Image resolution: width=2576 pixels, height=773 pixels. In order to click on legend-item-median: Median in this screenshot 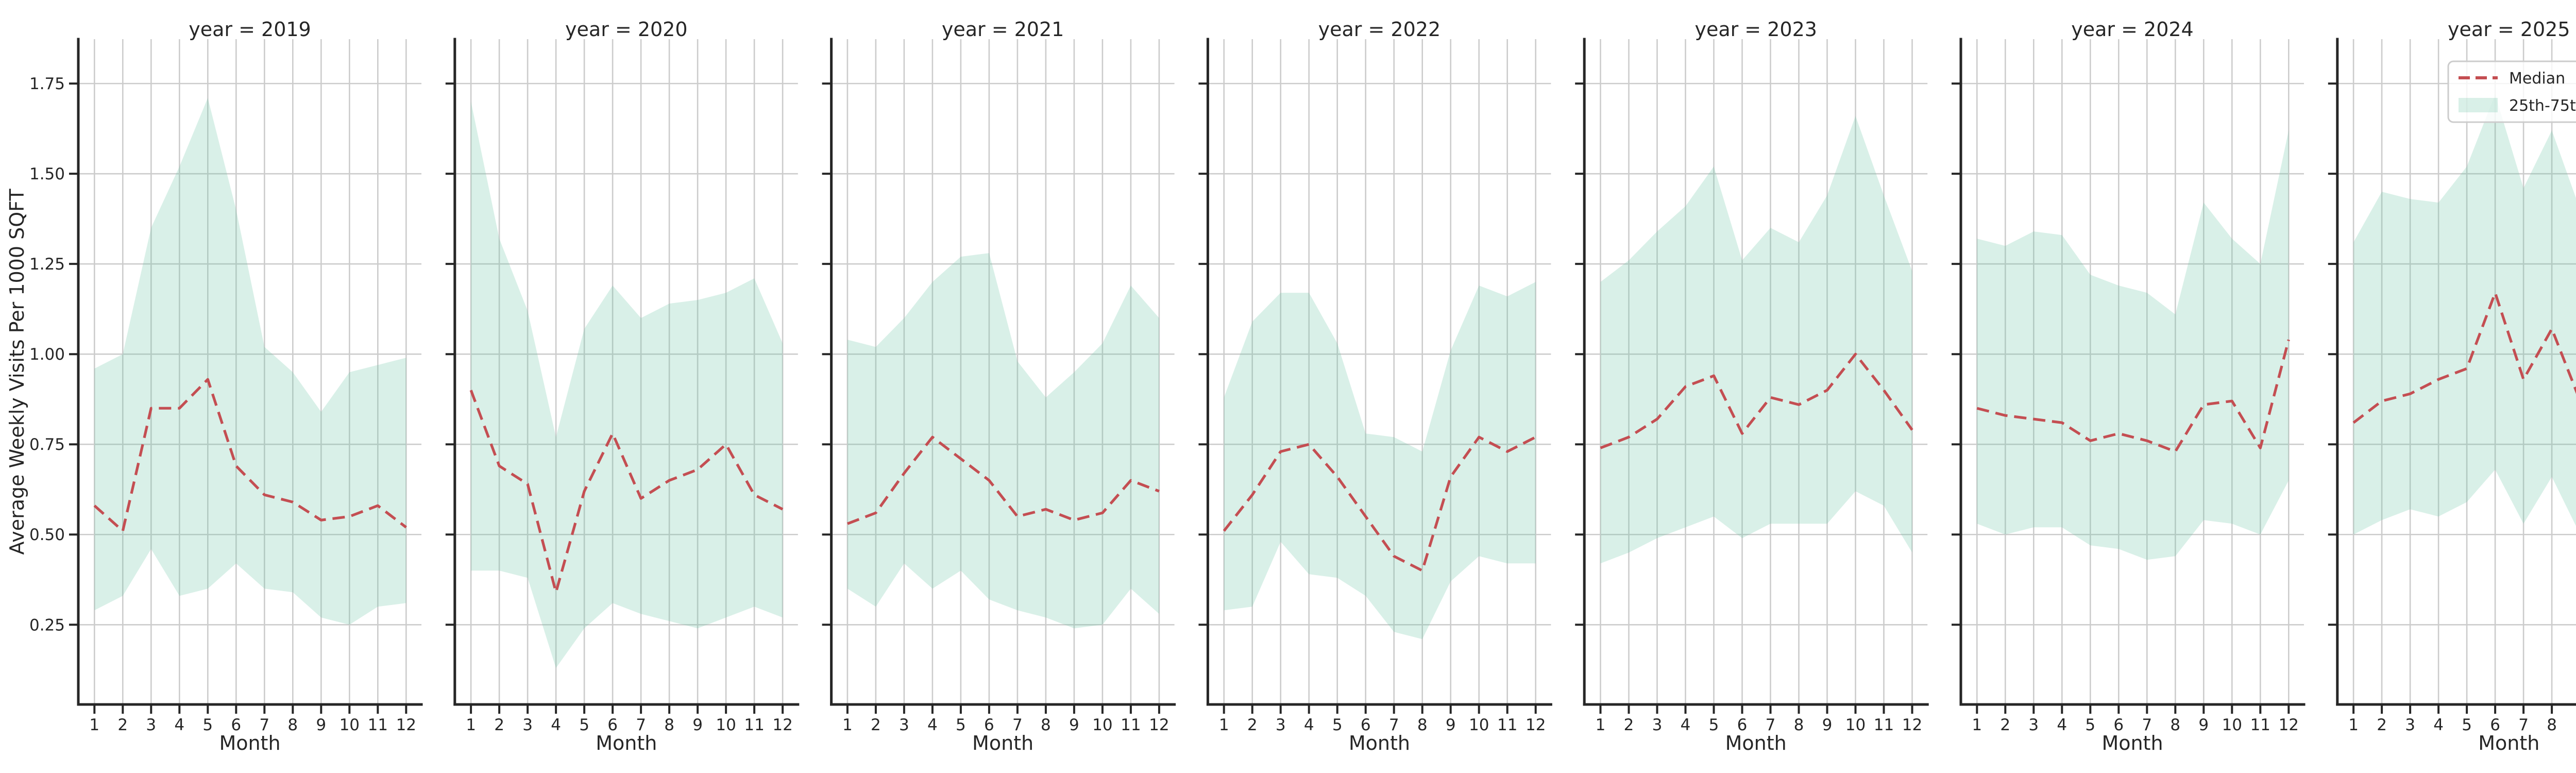, I will do `click(2512, 79)`.